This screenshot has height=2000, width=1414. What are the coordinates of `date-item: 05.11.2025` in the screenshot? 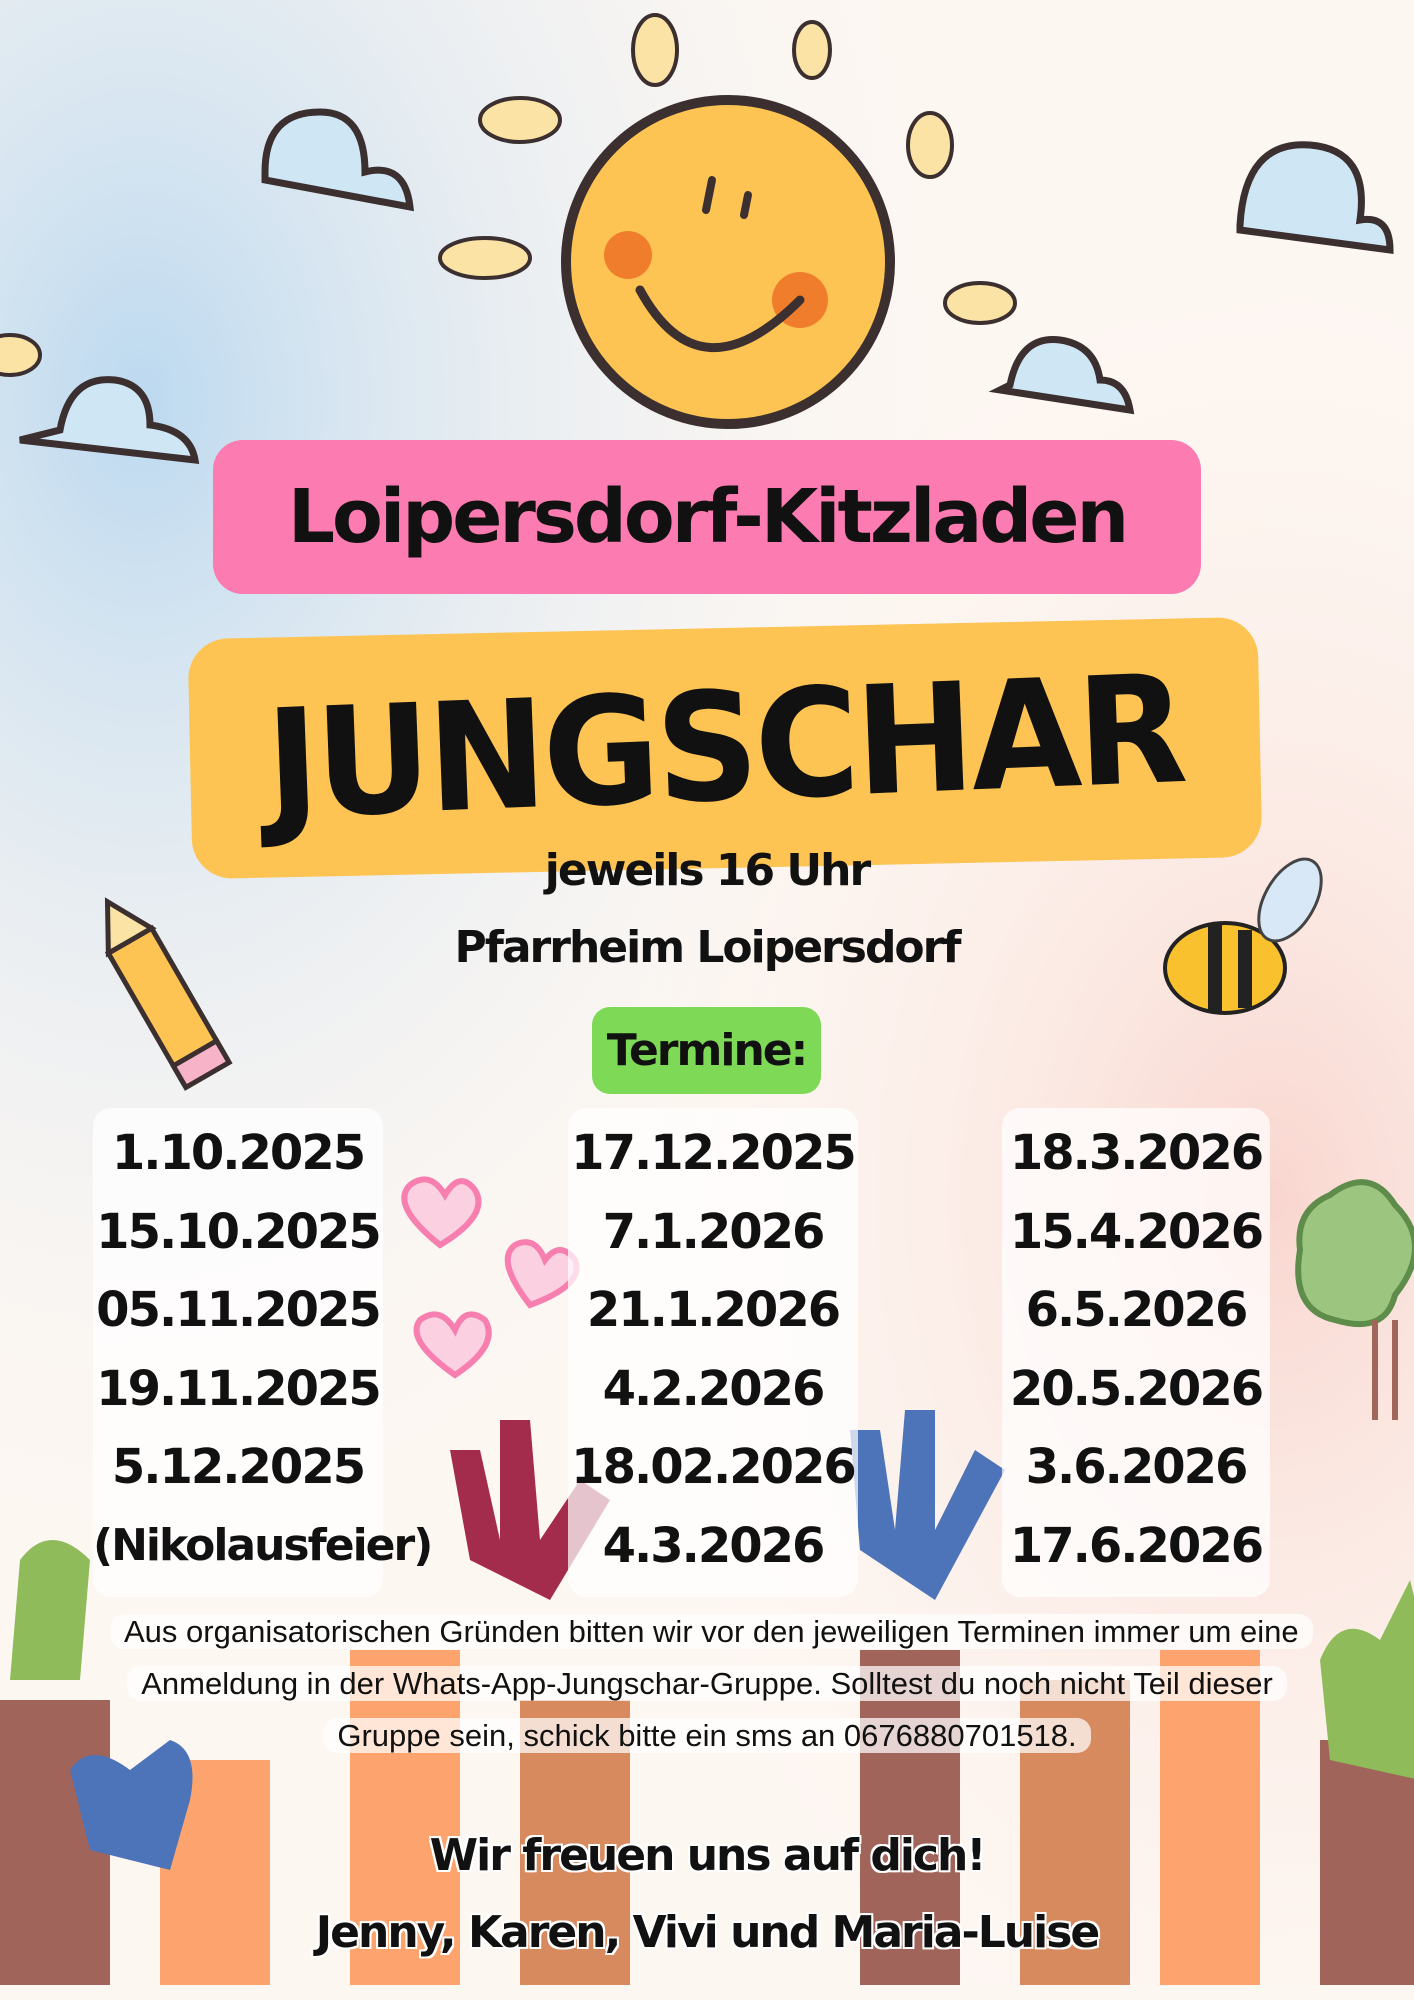 It's located at (239, 1310).